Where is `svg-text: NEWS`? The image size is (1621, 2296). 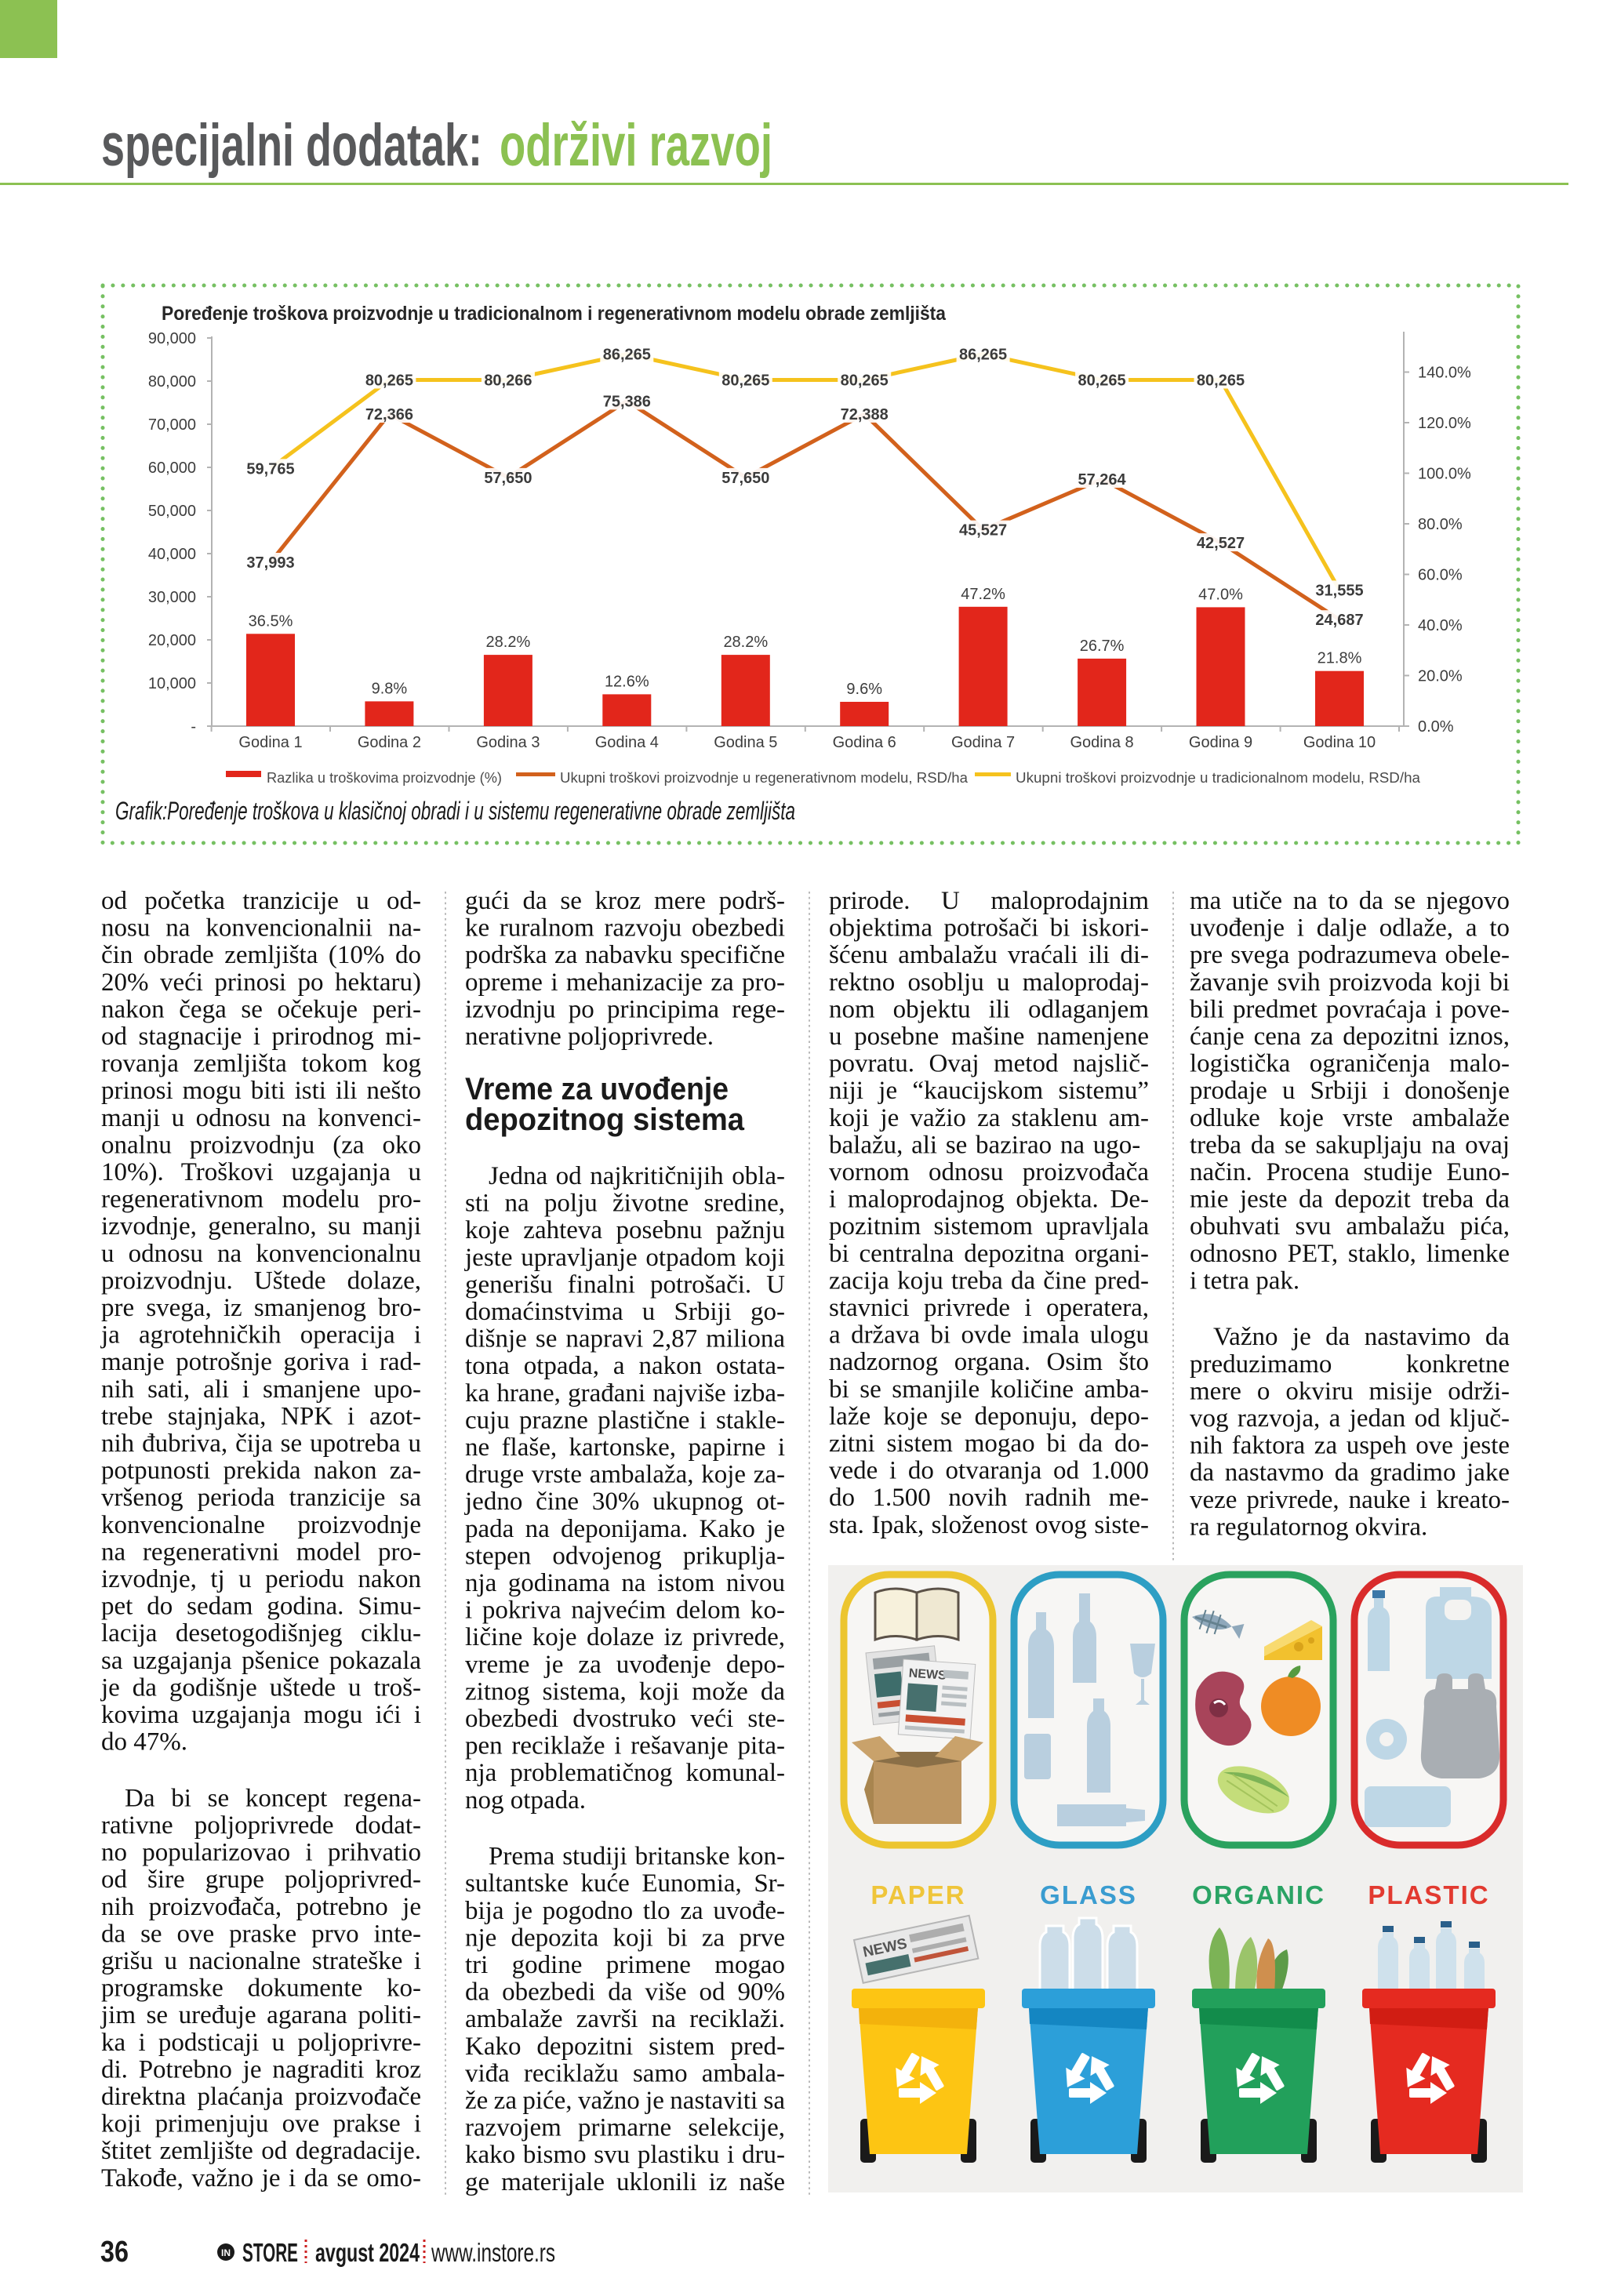
svg-text: NEWS is located at coordinates (927, 1675).